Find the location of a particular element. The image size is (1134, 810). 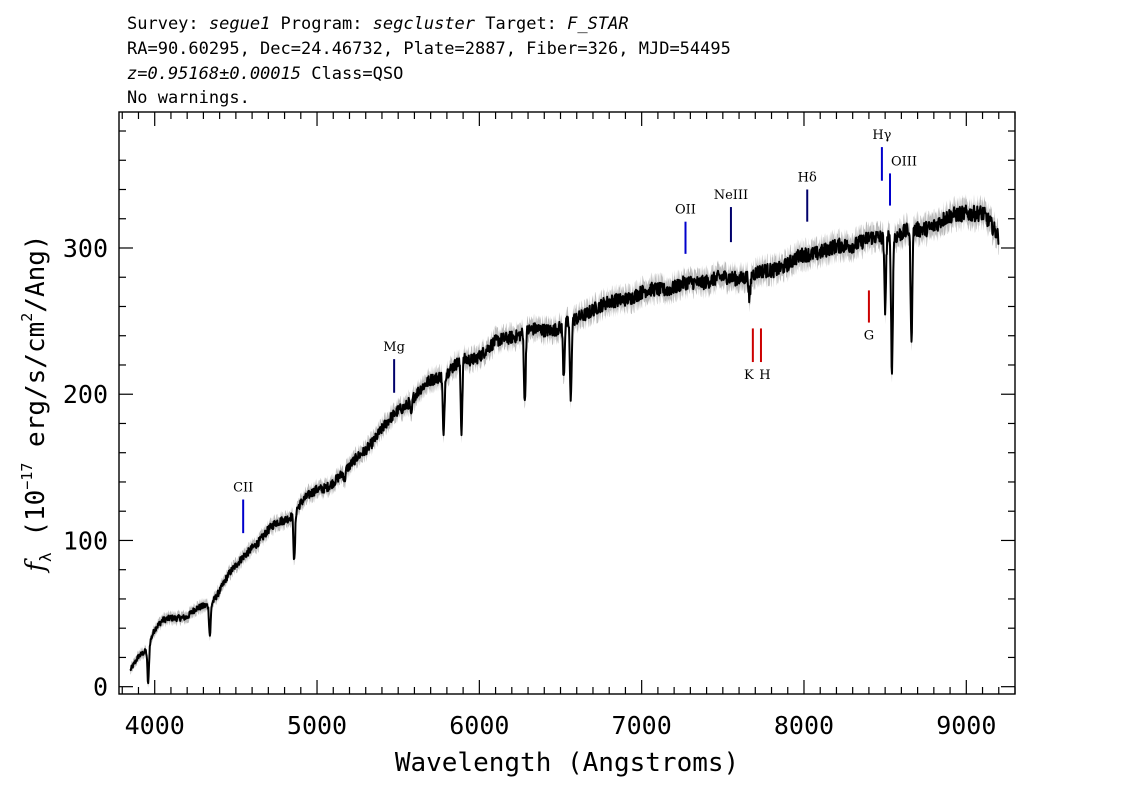

line-marker-label: G is located at coordinates (869, 336).